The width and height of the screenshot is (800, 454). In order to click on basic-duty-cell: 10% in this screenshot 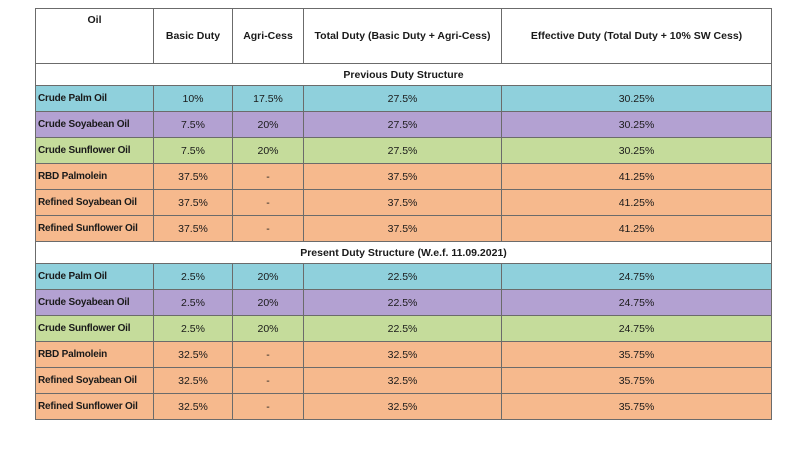, I will do `click(193, 98)`.